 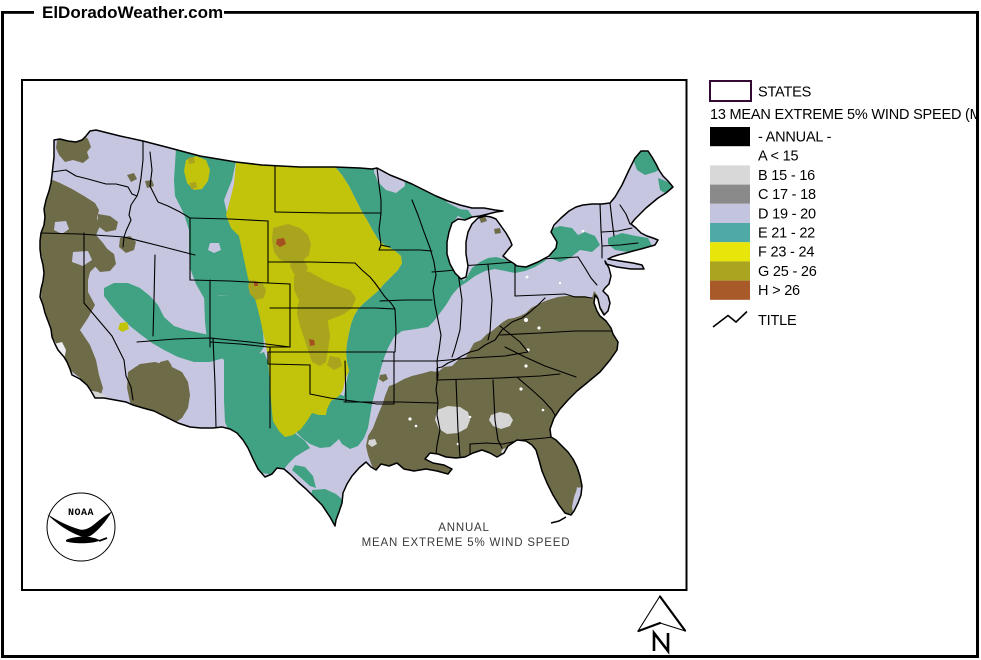 What do you see at coordinates (786, 176) in the screenshot?
I see `svg-text: B 15 - 16` at bounding box center [786, 176].